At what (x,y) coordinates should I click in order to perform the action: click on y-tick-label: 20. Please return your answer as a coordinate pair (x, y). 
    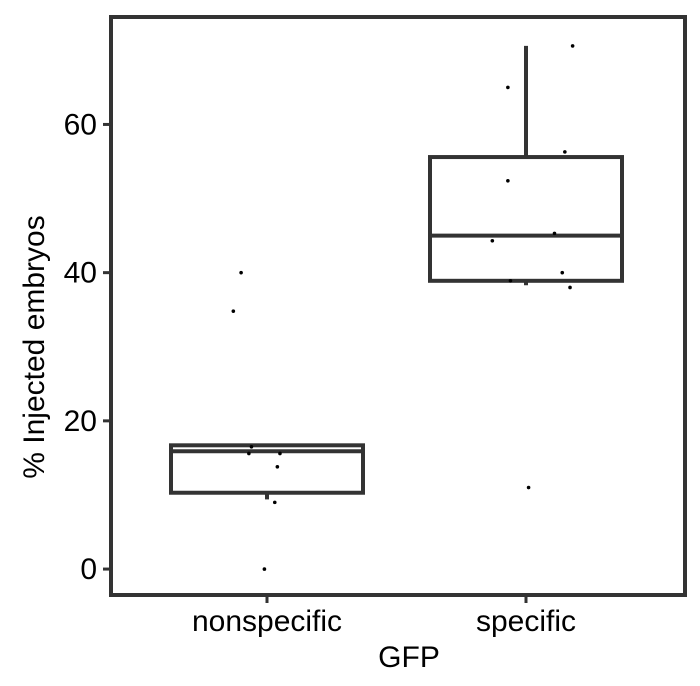
    Looking at the image, I should click on (80, 421).